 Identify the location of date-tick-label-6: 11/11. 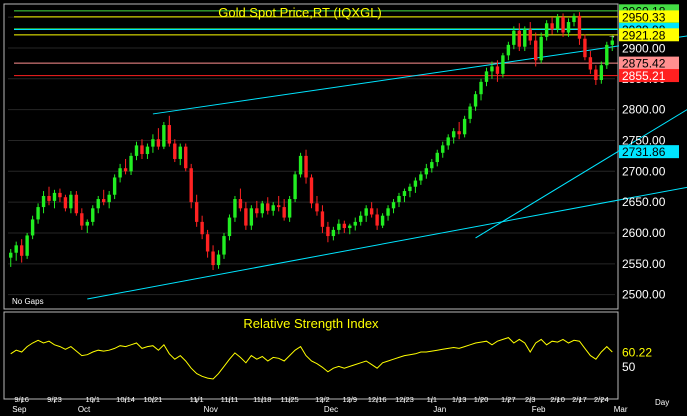
(230, 399).